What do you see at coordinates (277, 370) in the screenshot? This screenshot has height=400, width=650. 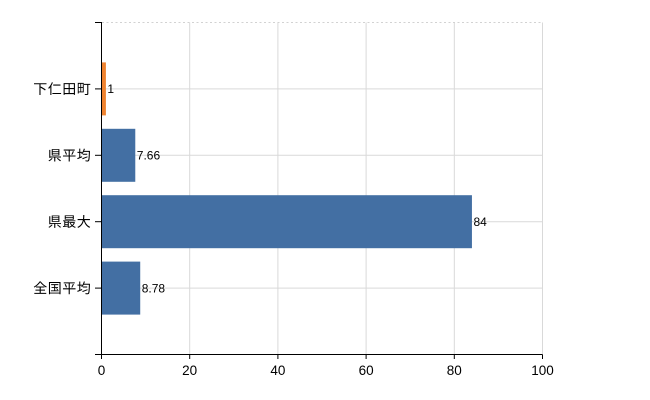 I see `svg-text: 40` at bounding box center [277, 370].